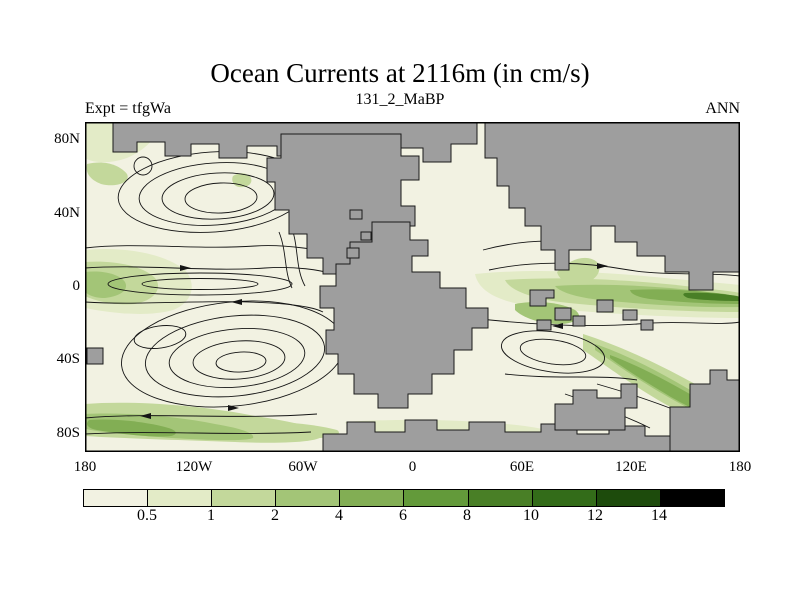 The width and height of the screenshot is (800, 600). Describe the element at coordinates (275, 515) in the screenshot. I see `colorbar-label: 2` at that location.